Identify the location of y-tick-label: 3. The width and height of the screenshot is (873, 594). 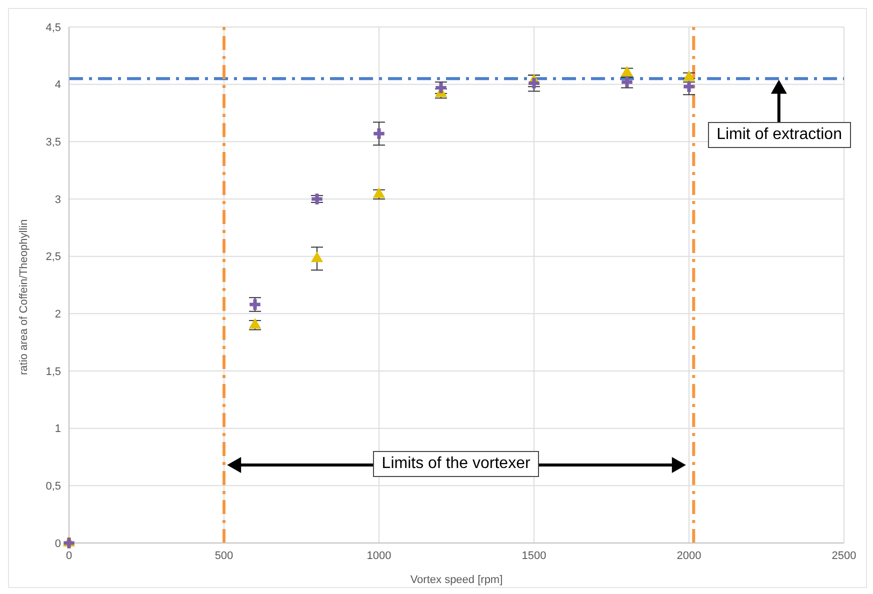
(57, 200).